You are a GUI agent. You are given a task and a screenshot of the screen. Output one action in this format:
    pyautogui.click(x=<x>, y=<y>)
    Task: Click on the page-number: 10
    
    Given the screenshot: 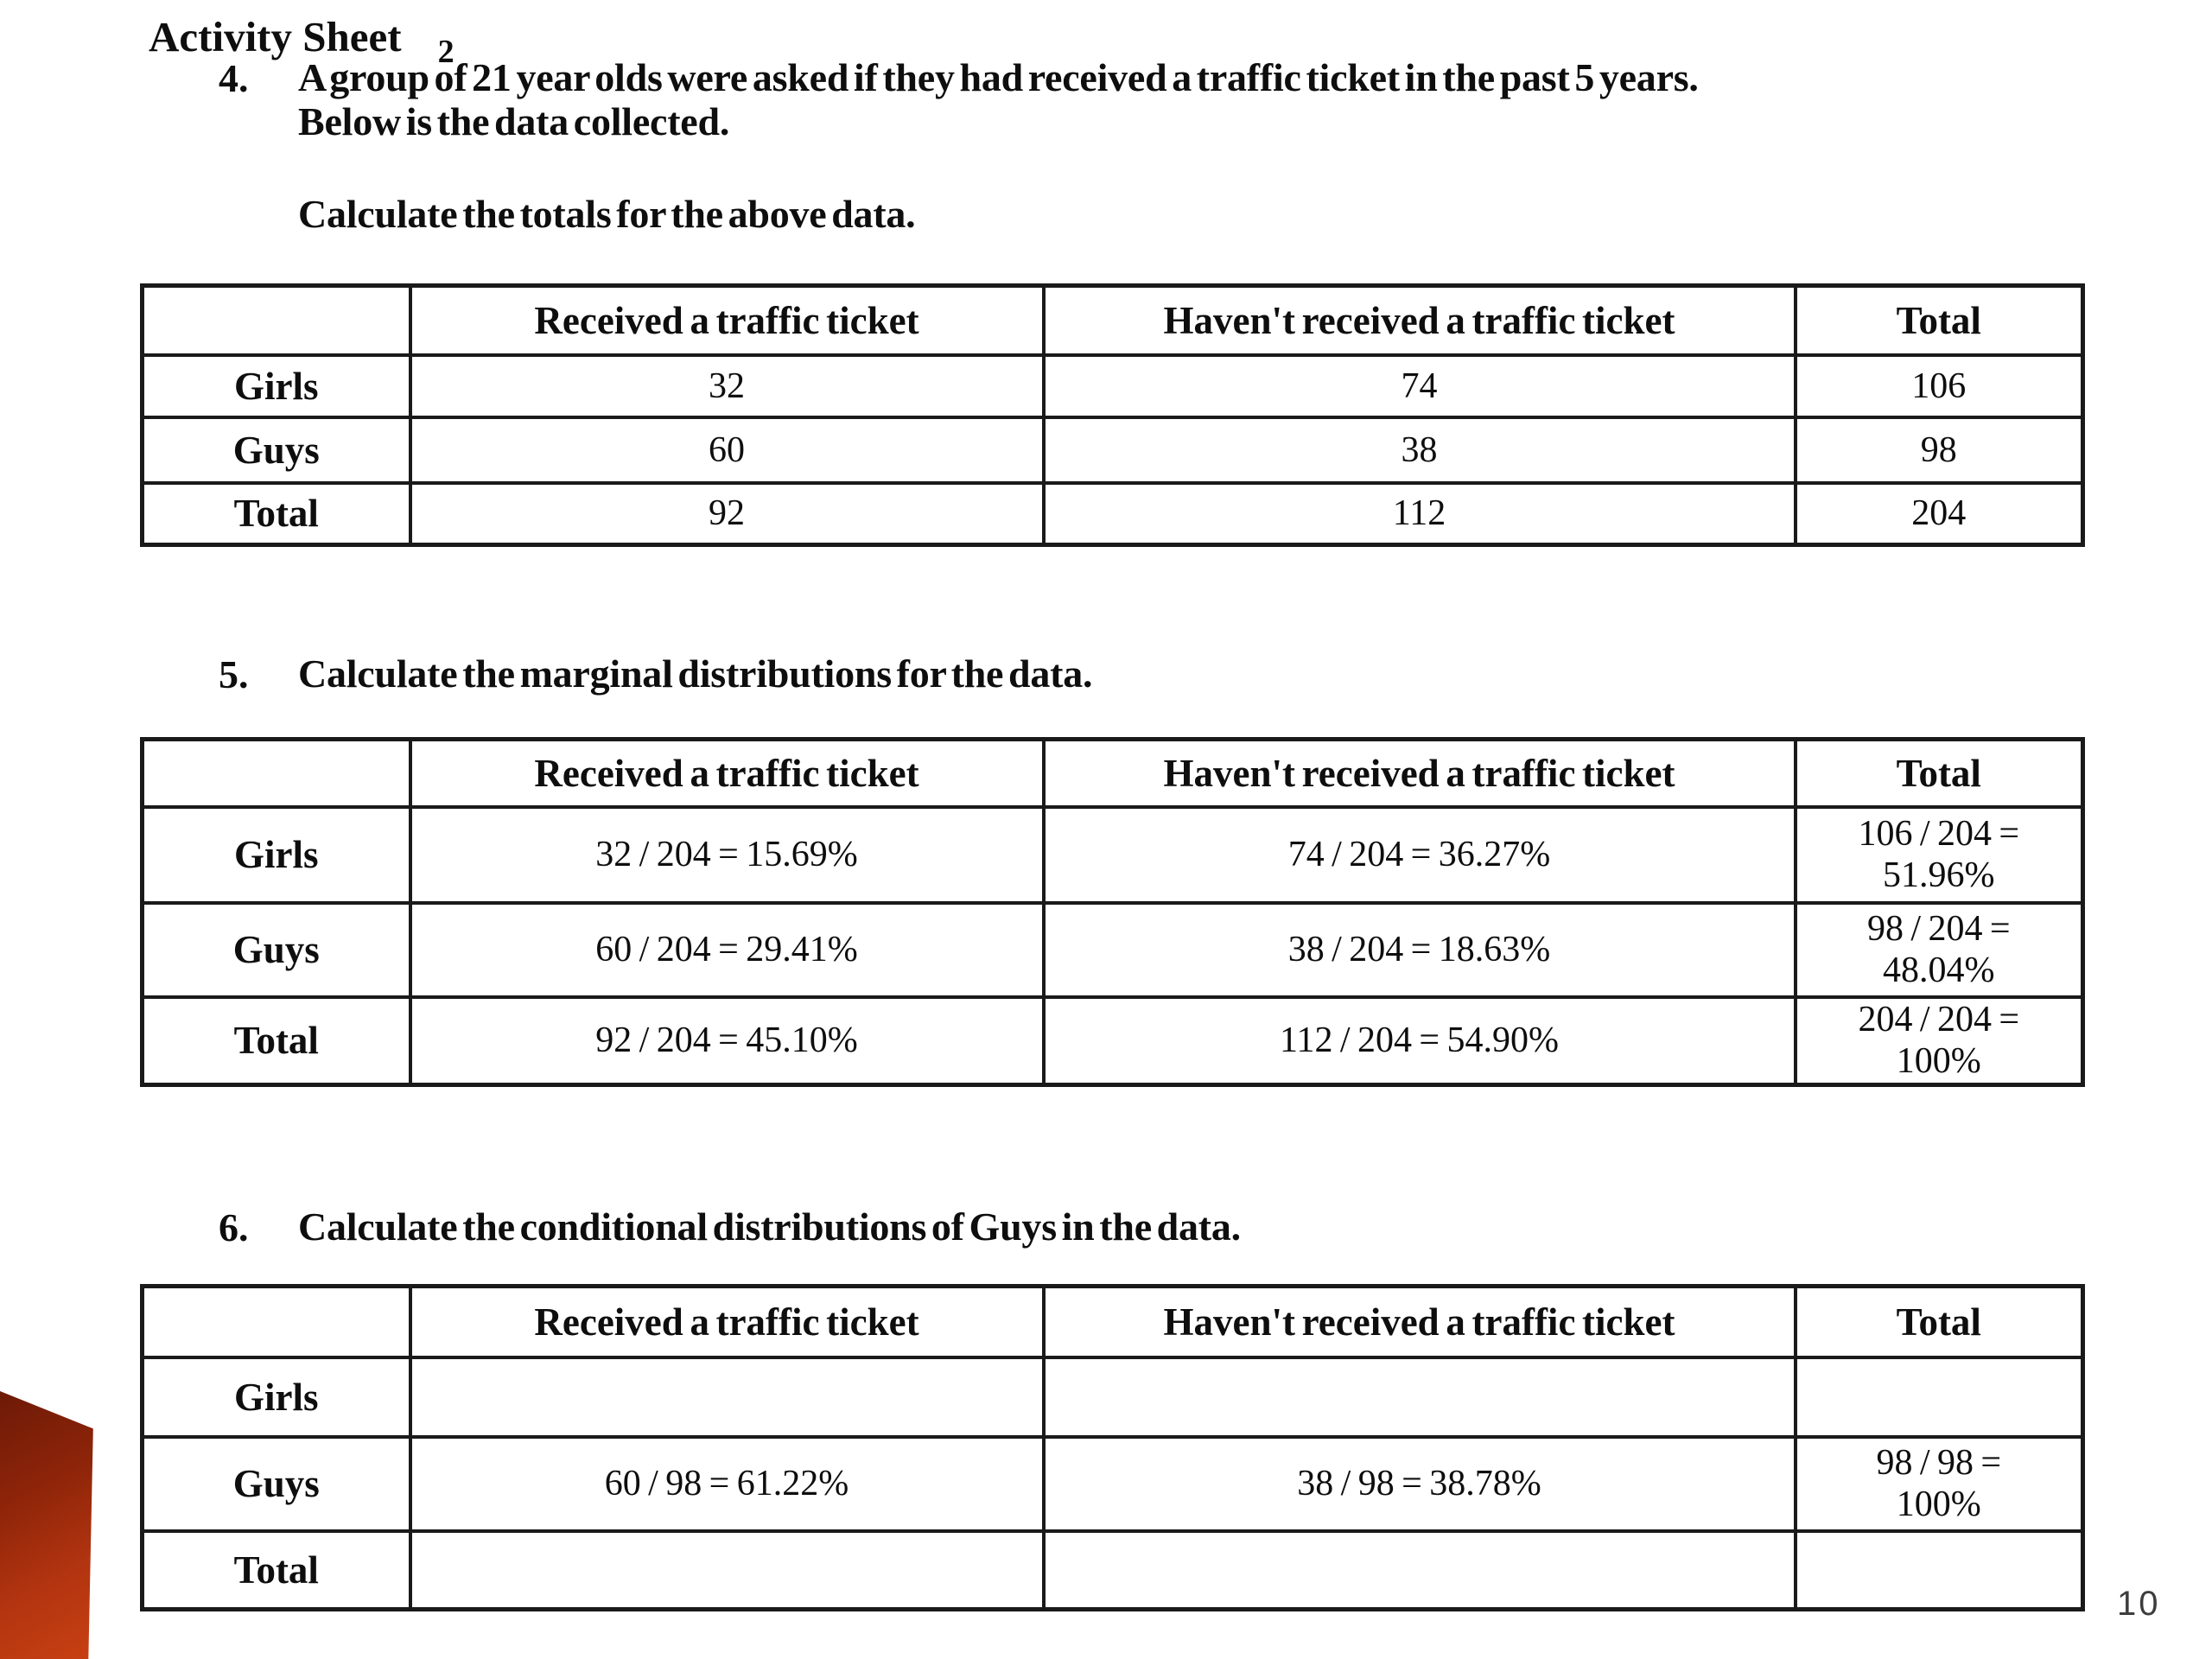 What is the action you would take?
    pyautogui.click(x=2139, y=1604)
    